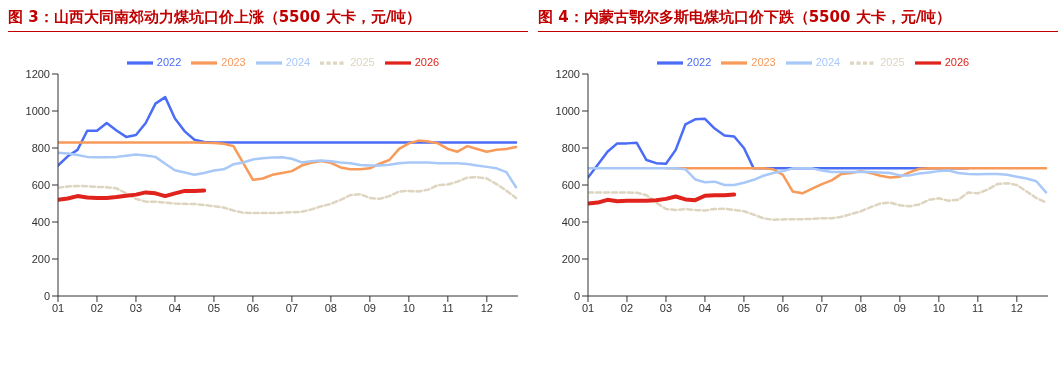  Describe the element at coordinates (268, 20) in the screenshot. I see `chart-title: 图 3：山西大同南郊动力煤坑口价上涨（5500 大卡，元/吨）` at that location.